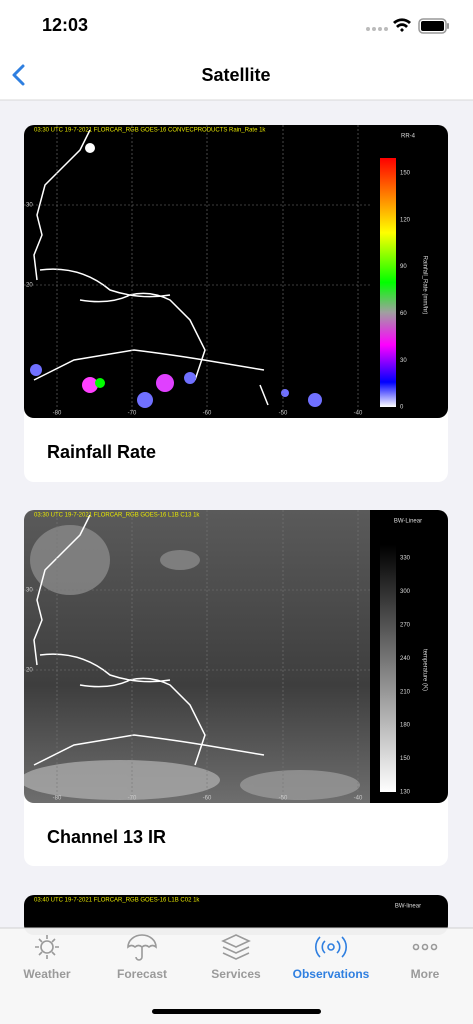 The width and height of the screenshot is (473, 1024). What do you see at coordinates (425, 974) in the screenshot?
I see `tab-label: More` at bounding box center [425, 974].